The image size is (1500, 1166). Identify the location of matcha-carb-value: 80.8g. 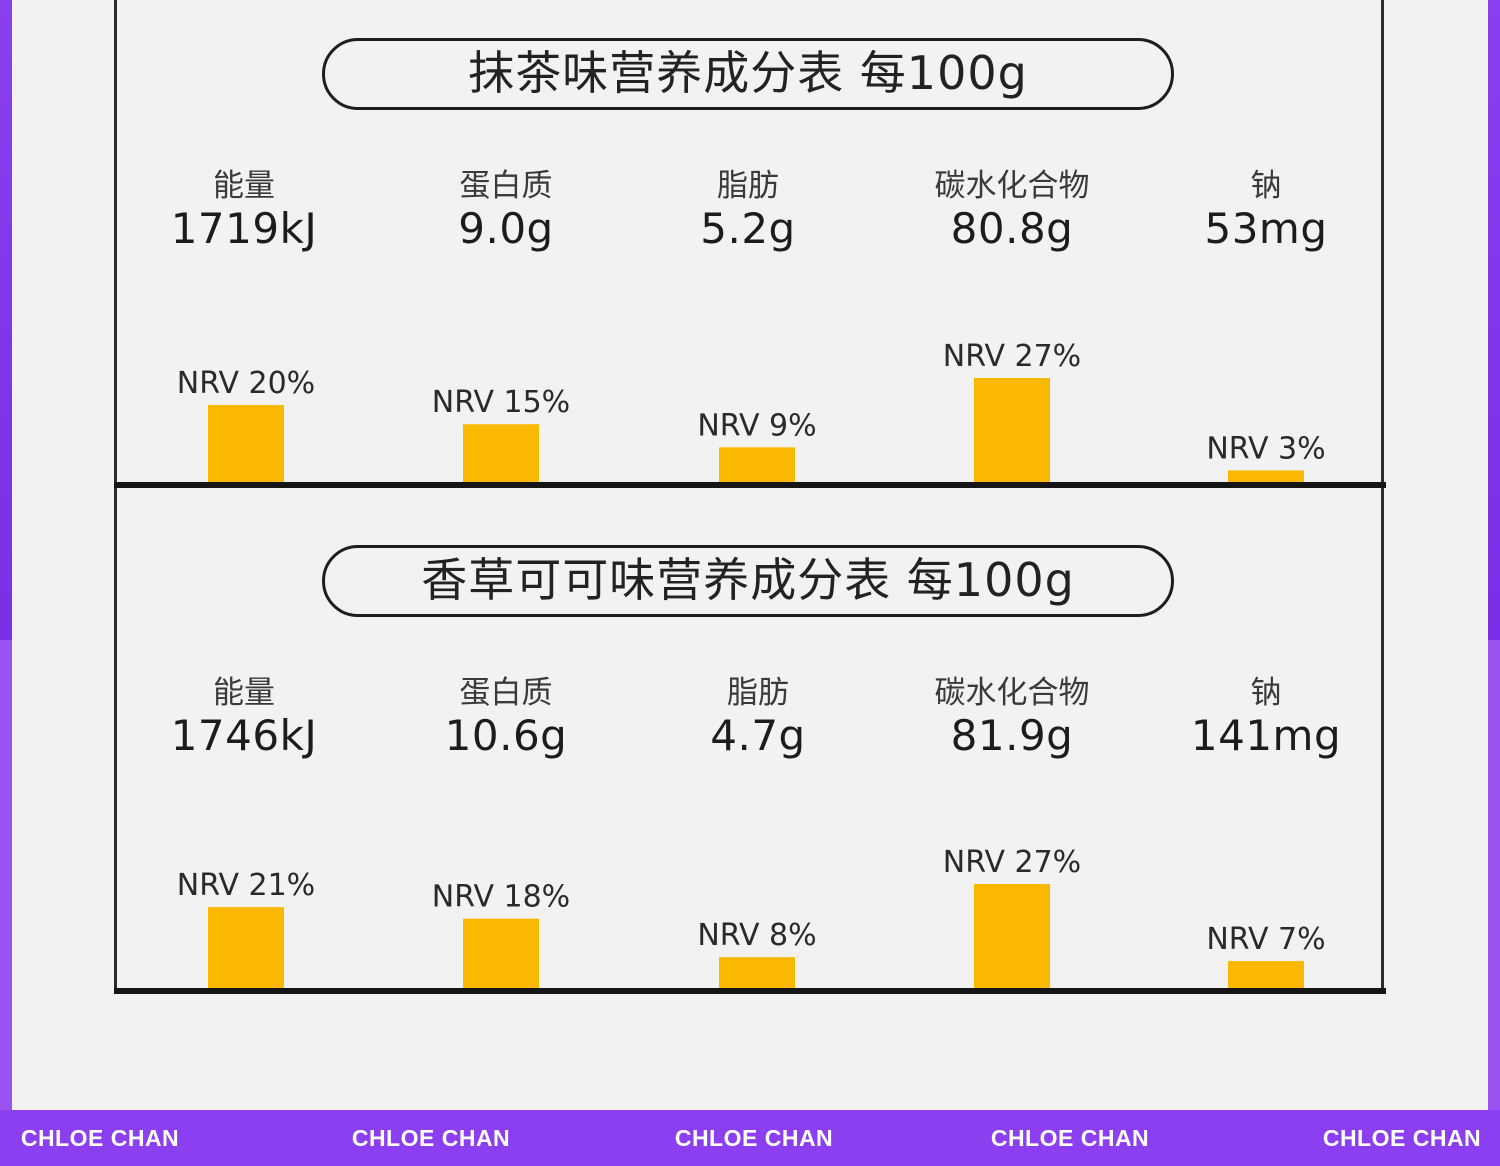
(1012, 228).